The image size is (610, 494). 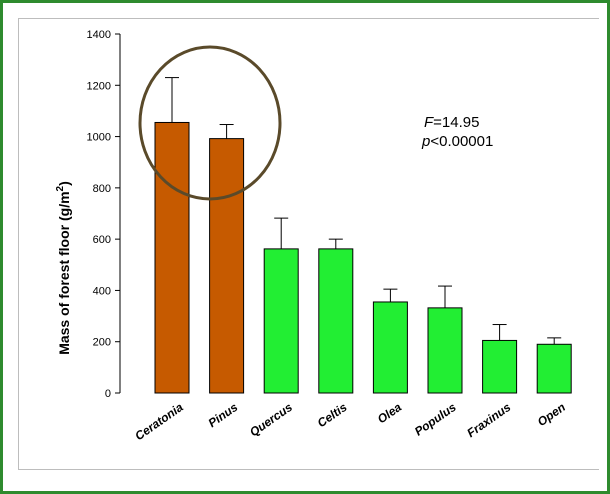 What do you see at coordinates (227, 266) in the screenshot?
I see `bar-pinus` at bounding box center [227, 266].